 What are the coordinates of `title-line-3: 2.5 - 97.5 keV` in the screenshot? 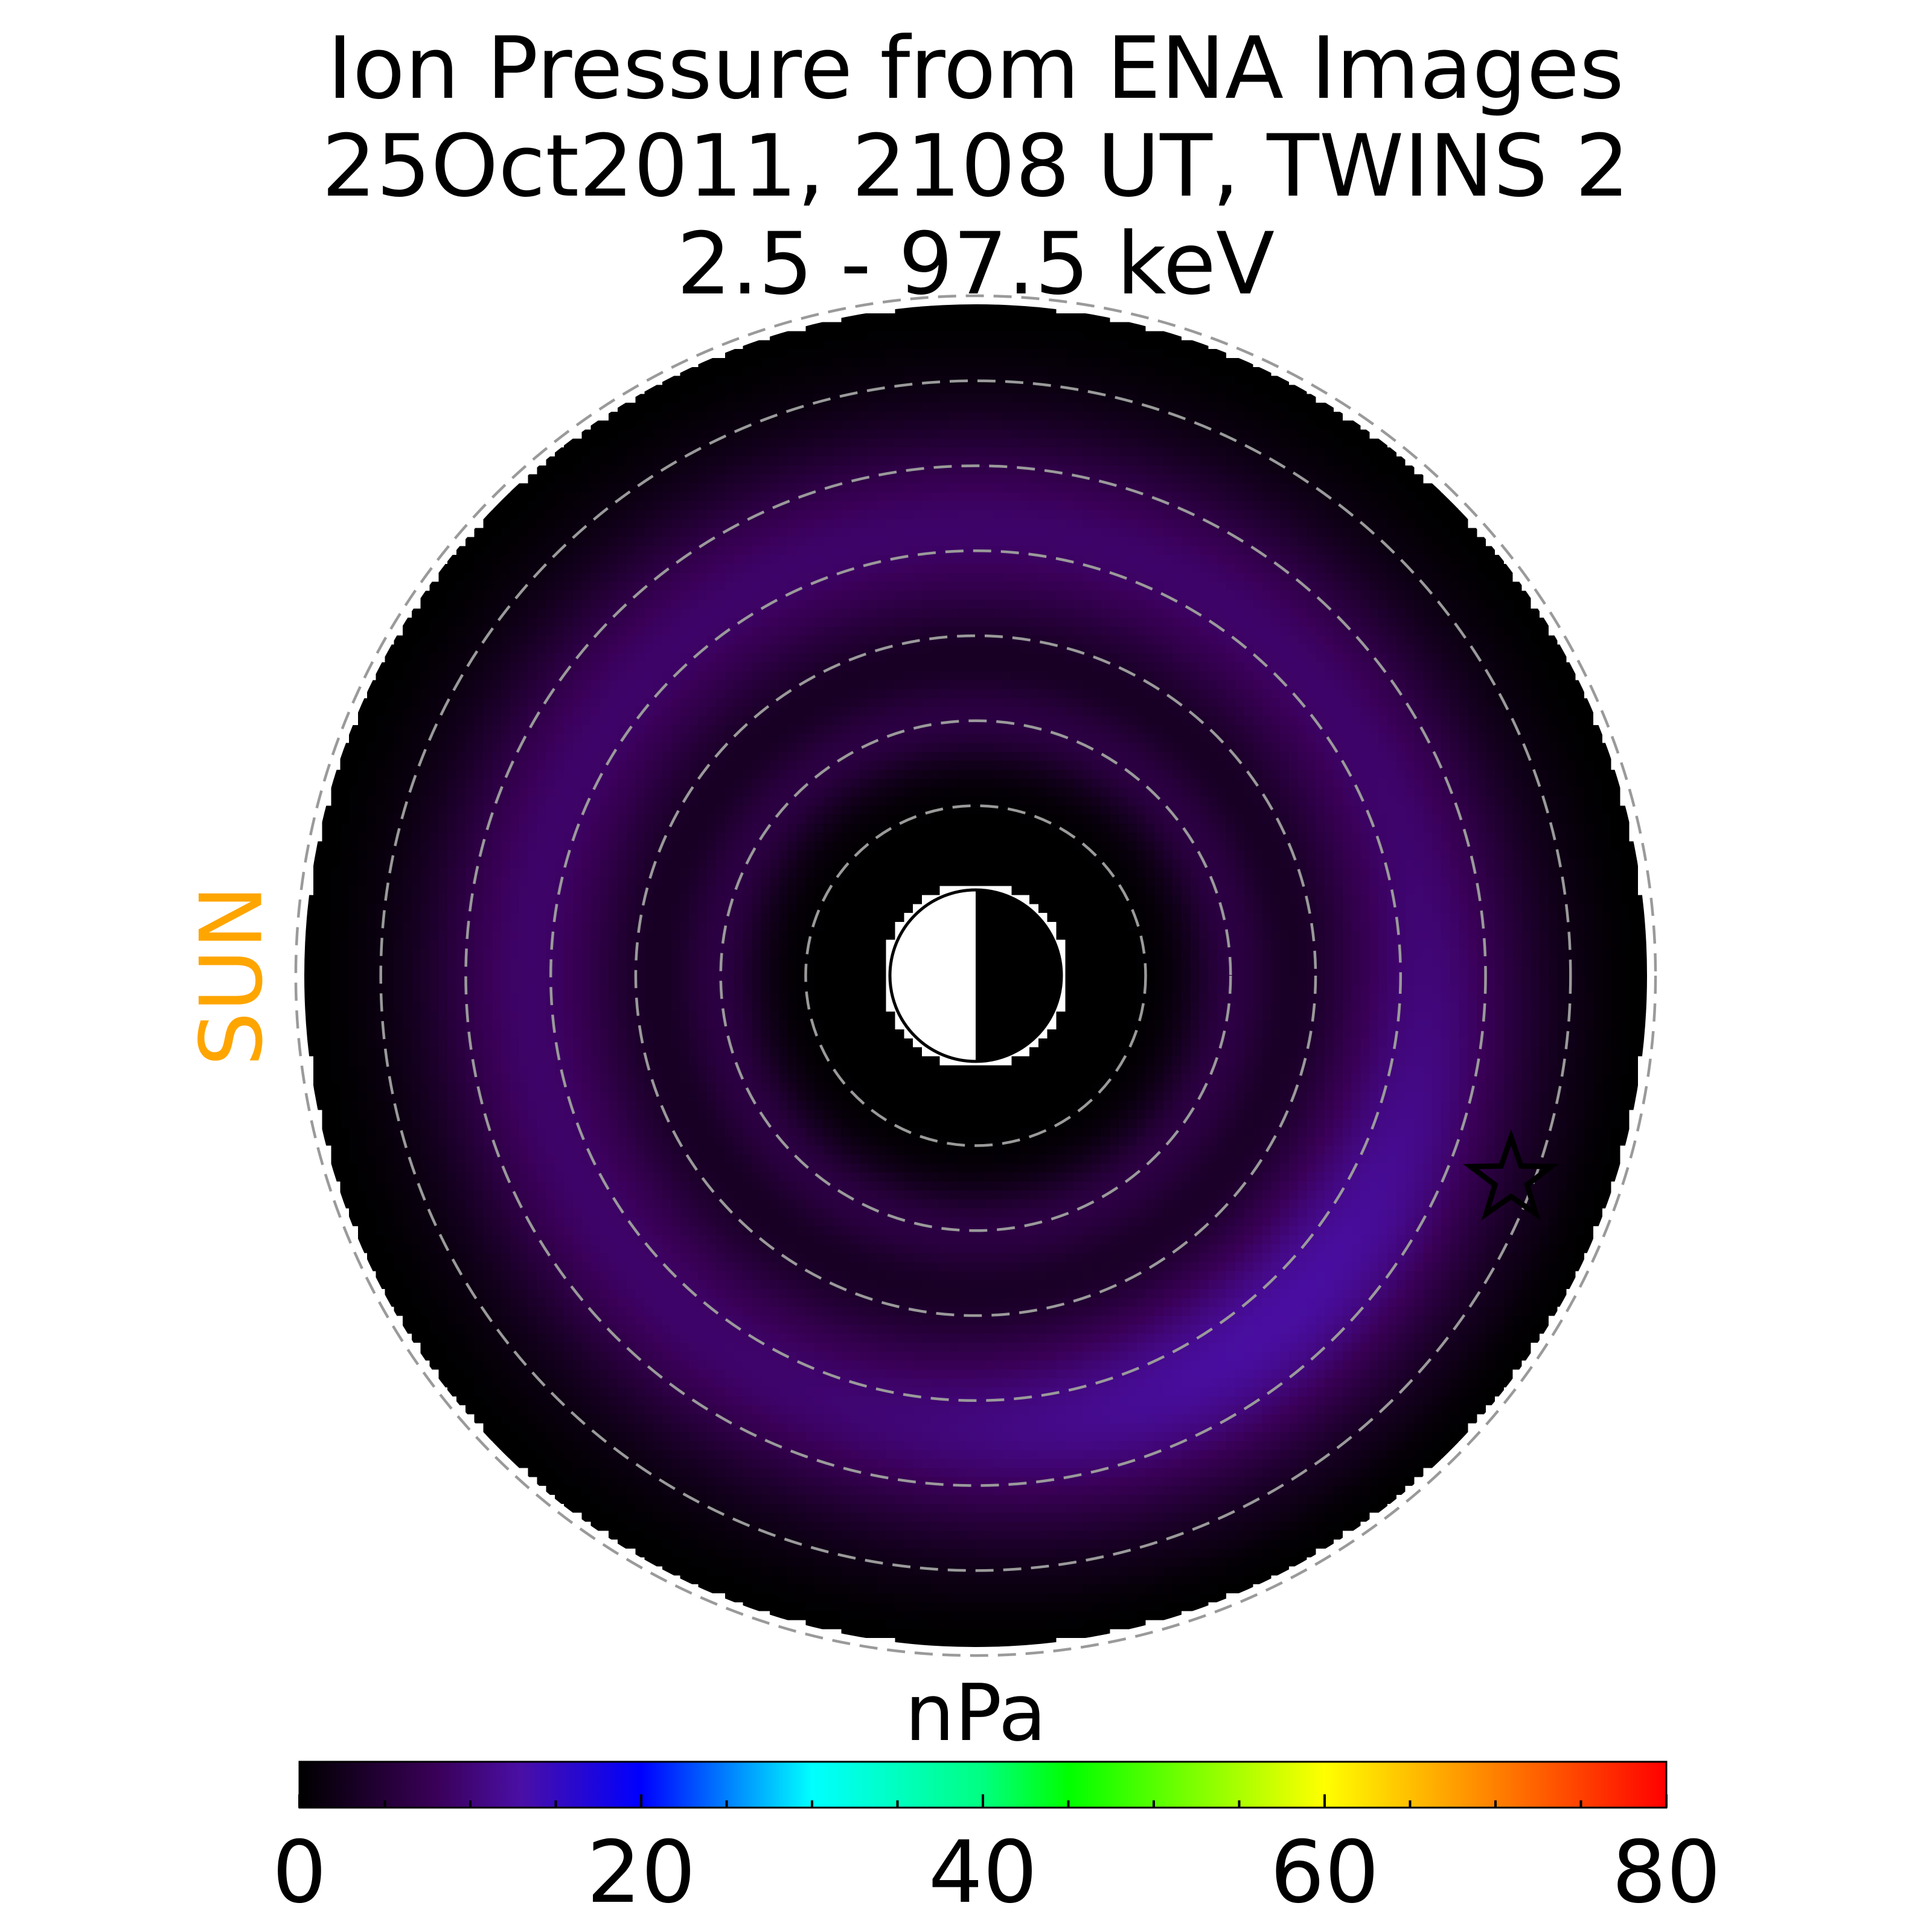 It's located at (976, 264).